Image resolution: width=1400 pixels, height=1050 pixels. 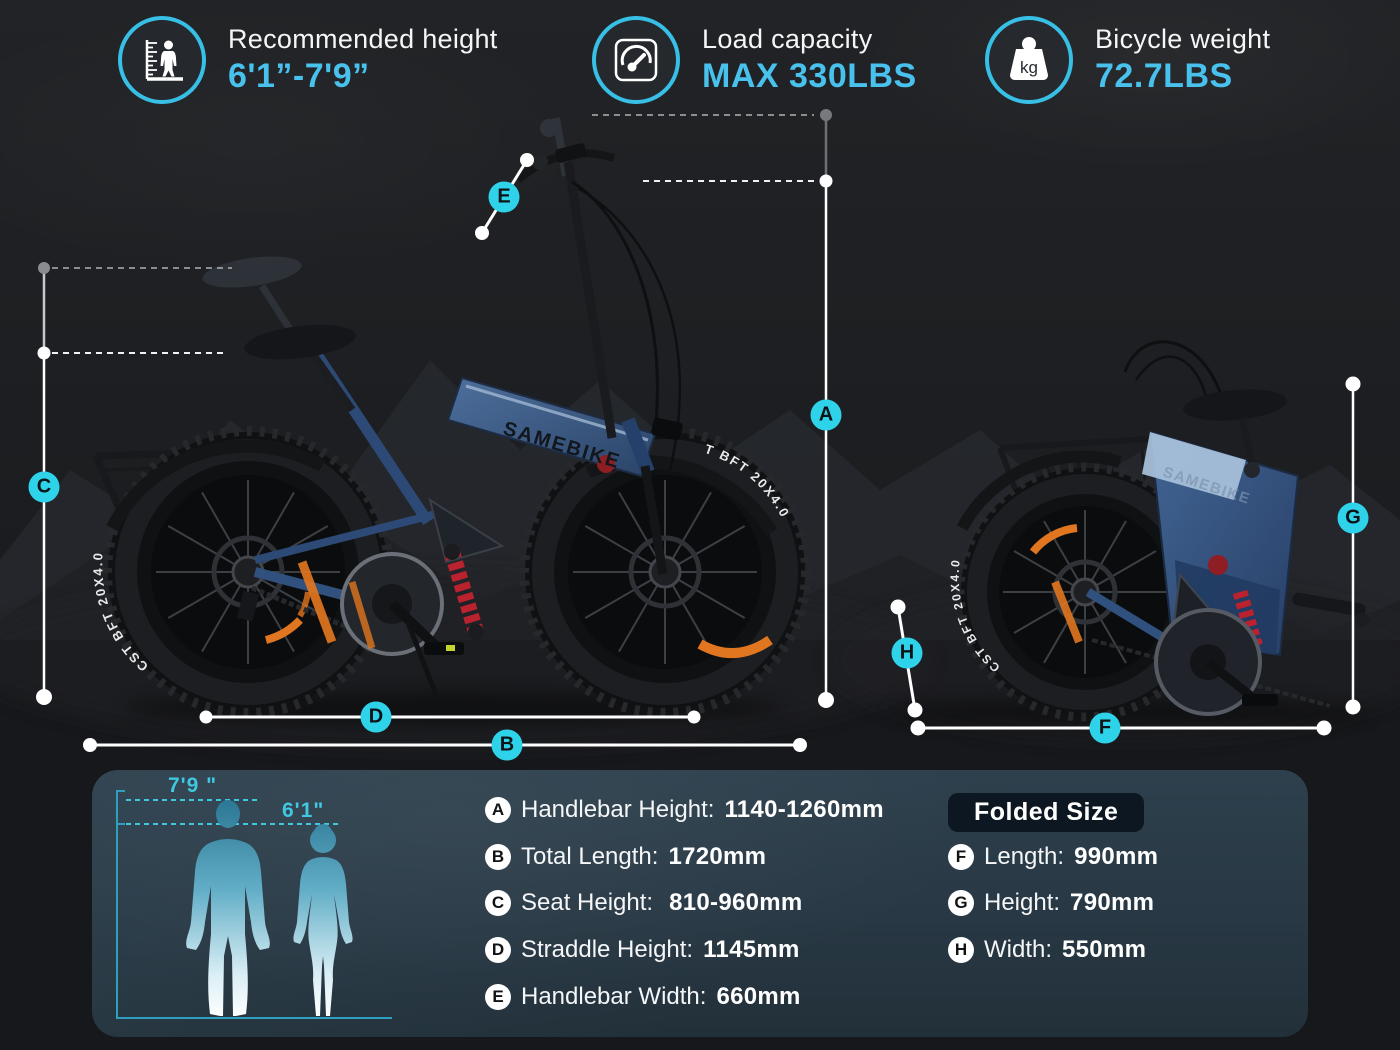 I want to click on badge-value: 6'1”-7'9”, so click(x=299, y=76).